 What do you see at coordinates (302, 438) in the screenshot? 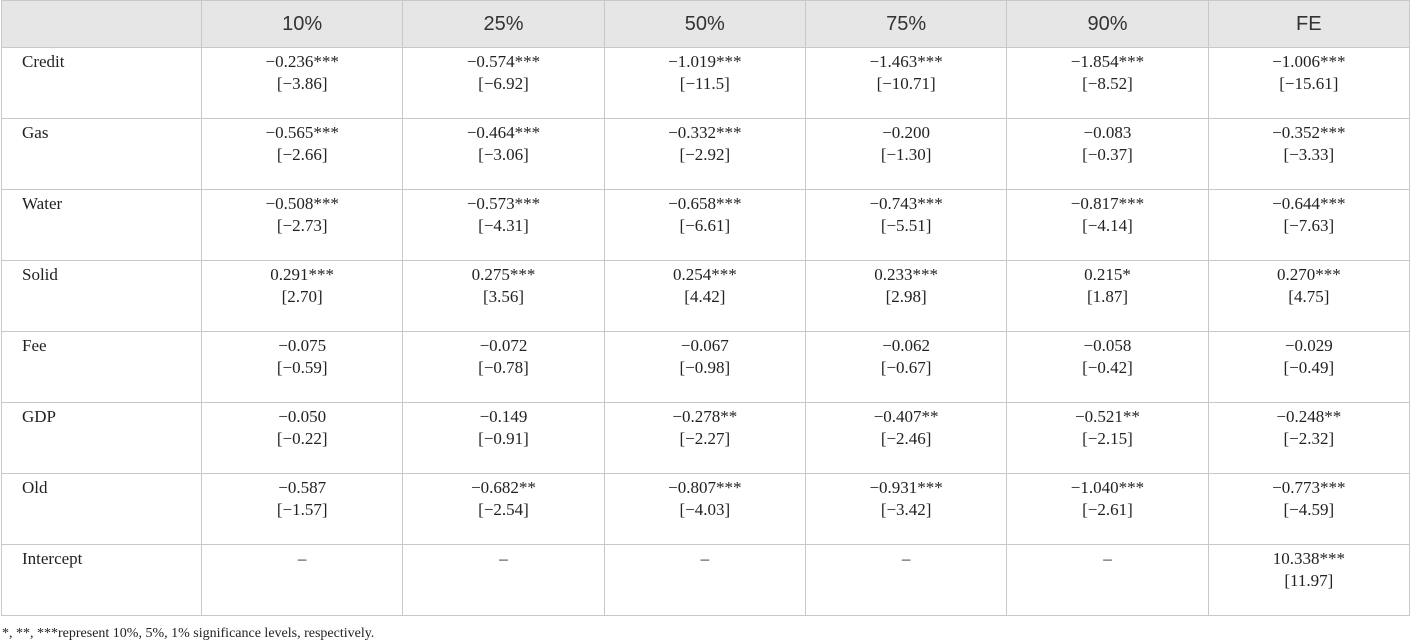
I see `table-cell: −0.050 [−0.22]` at bounding box center [302, 438].